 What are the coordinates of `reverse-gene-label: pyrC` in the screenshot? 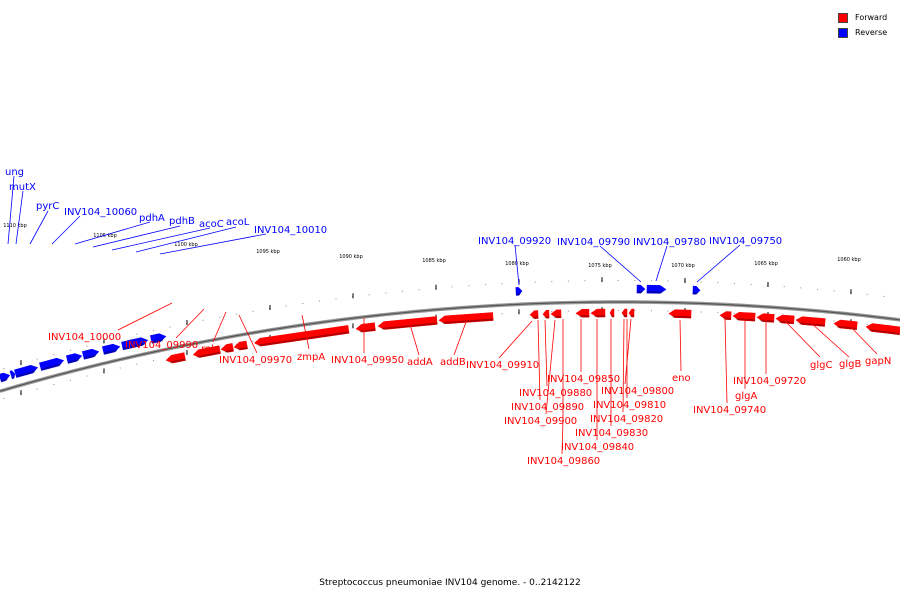 It's located at (47, 206).